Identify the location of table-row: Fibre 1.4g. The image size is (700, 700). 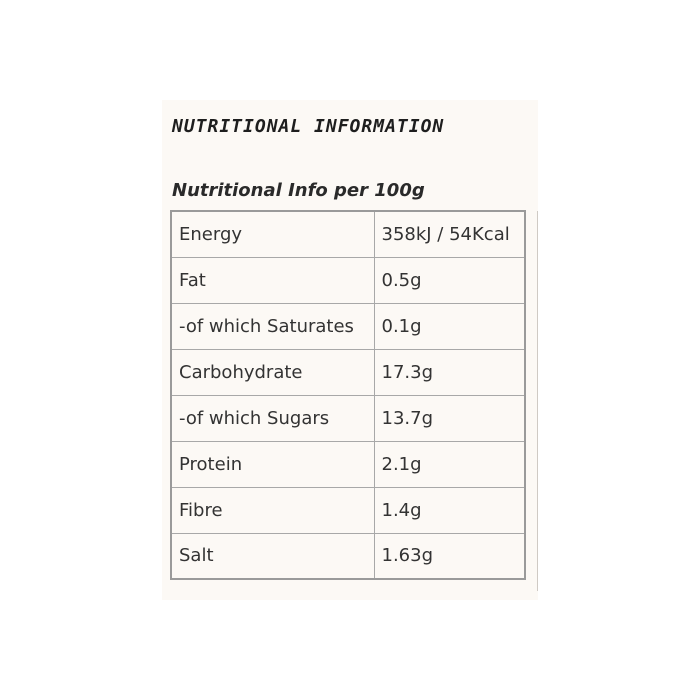
(348, 510).